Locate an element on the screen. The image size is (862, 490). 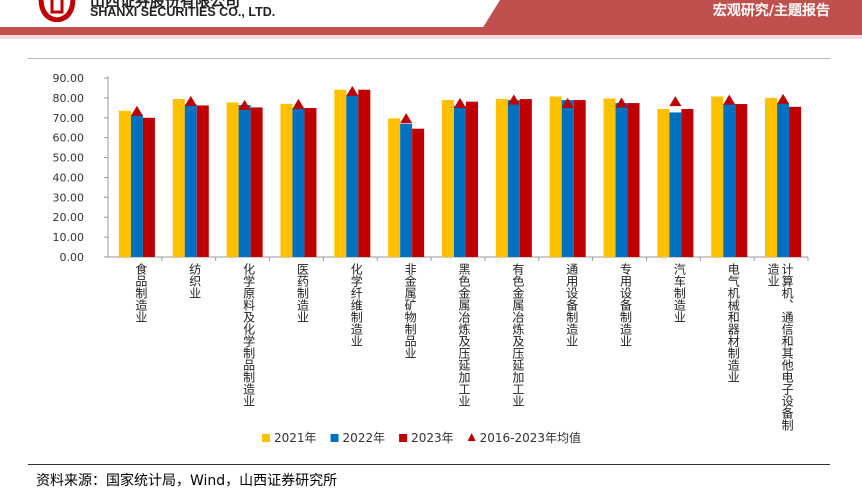
legend-label: 2023年 is located at coordinates (432, 438).